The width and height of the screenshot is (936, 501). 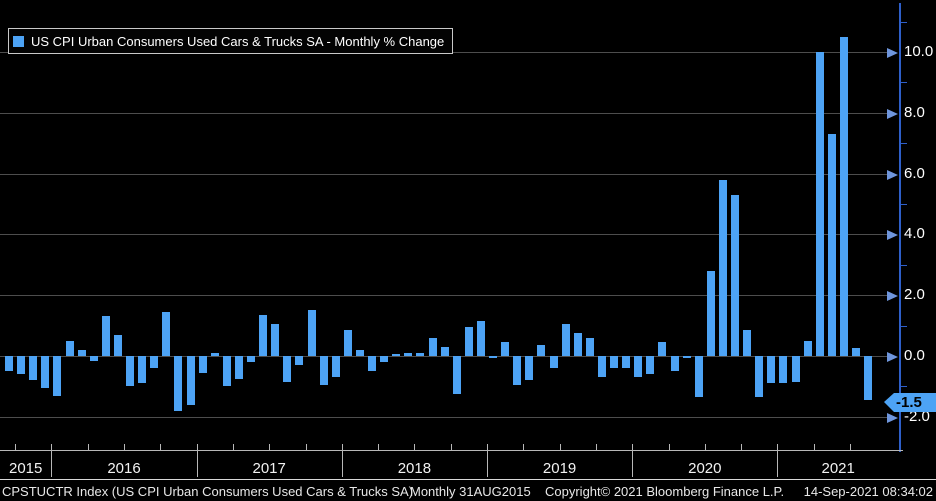 I want to click on y-axis-label: 8.0, so click(x=914, y=112).